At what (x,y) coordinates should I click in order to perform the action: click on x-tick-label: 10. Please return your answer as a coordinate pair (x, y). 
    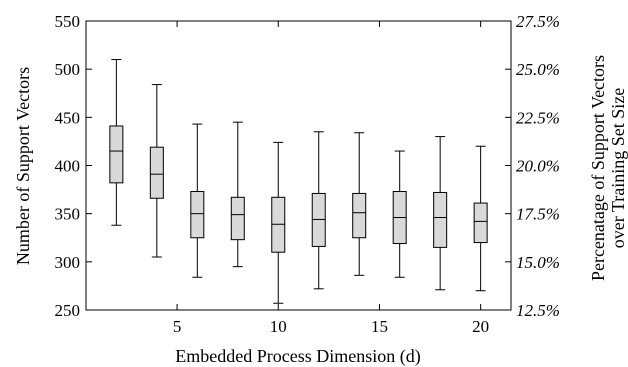
    Looking at the image, I should click on (278, 326).